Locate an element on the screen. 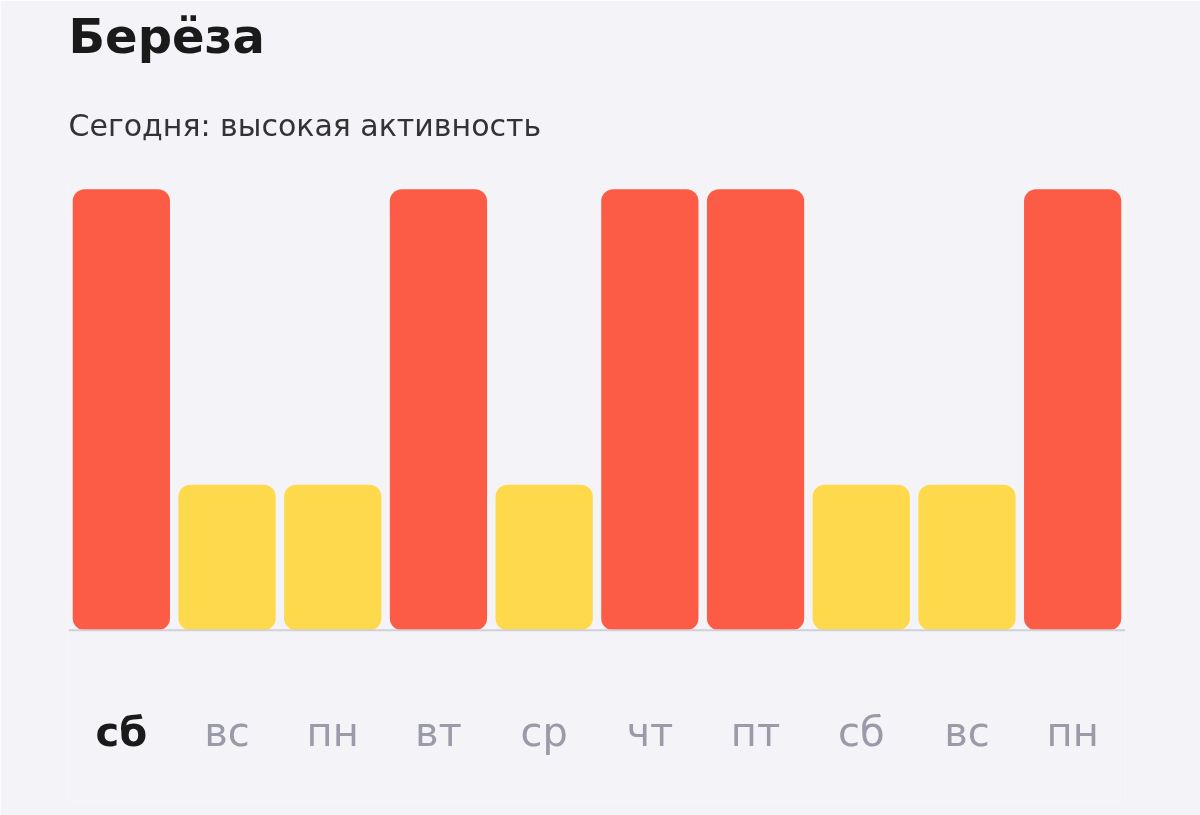 The image size is (1200, 815). x-tick-label: чт is located at coordinates (650, 731).